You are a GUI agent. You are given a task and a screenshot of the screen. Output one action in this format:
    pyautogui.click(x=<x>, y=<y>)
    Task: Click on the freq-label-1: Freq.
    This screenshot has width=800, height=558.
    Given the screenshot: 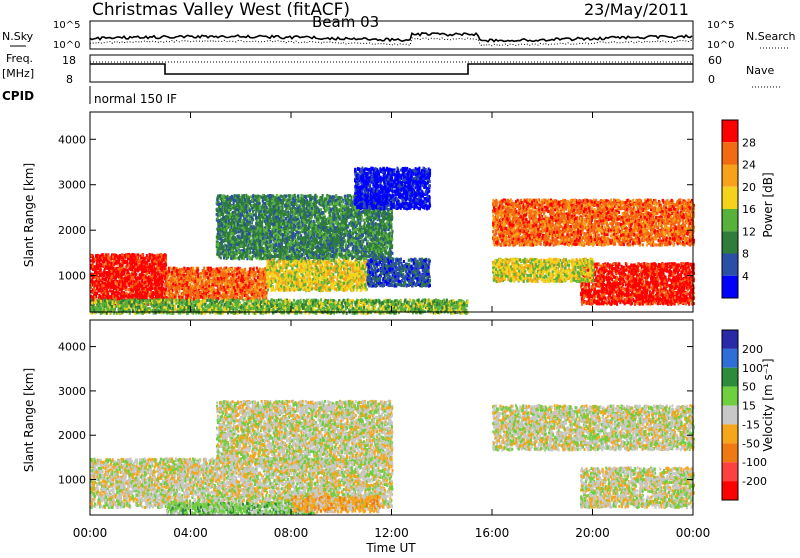 What is the action you would take?
    pyautogui.click(x=19, y=58)
    